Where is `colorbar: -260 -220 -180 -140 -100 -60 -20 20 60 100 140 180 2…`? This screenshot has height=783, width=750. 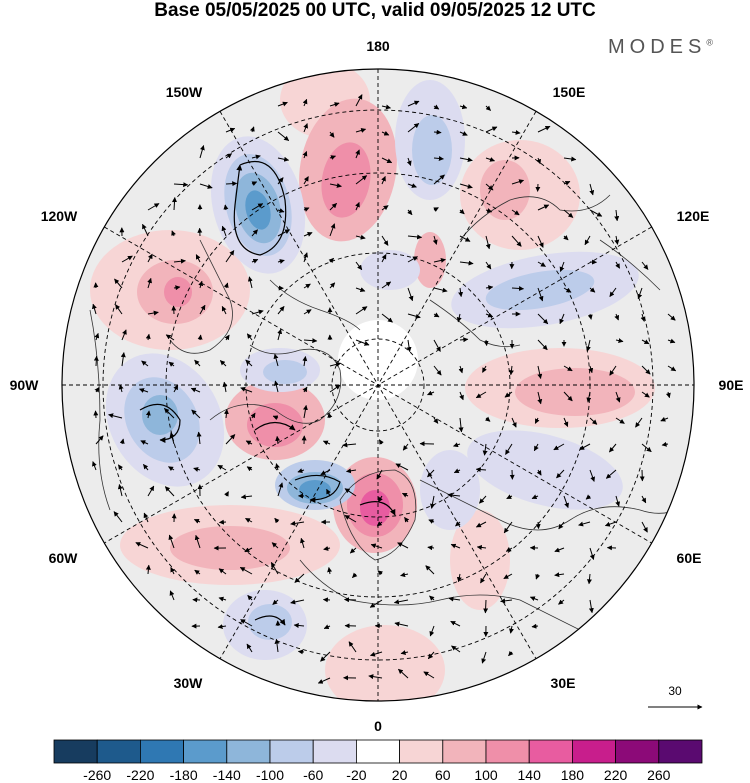 colorbar: -260 -220 -180 -140 -100 -60 -20 20 60 100 140 180 2… is located at coordinates (378, 761).